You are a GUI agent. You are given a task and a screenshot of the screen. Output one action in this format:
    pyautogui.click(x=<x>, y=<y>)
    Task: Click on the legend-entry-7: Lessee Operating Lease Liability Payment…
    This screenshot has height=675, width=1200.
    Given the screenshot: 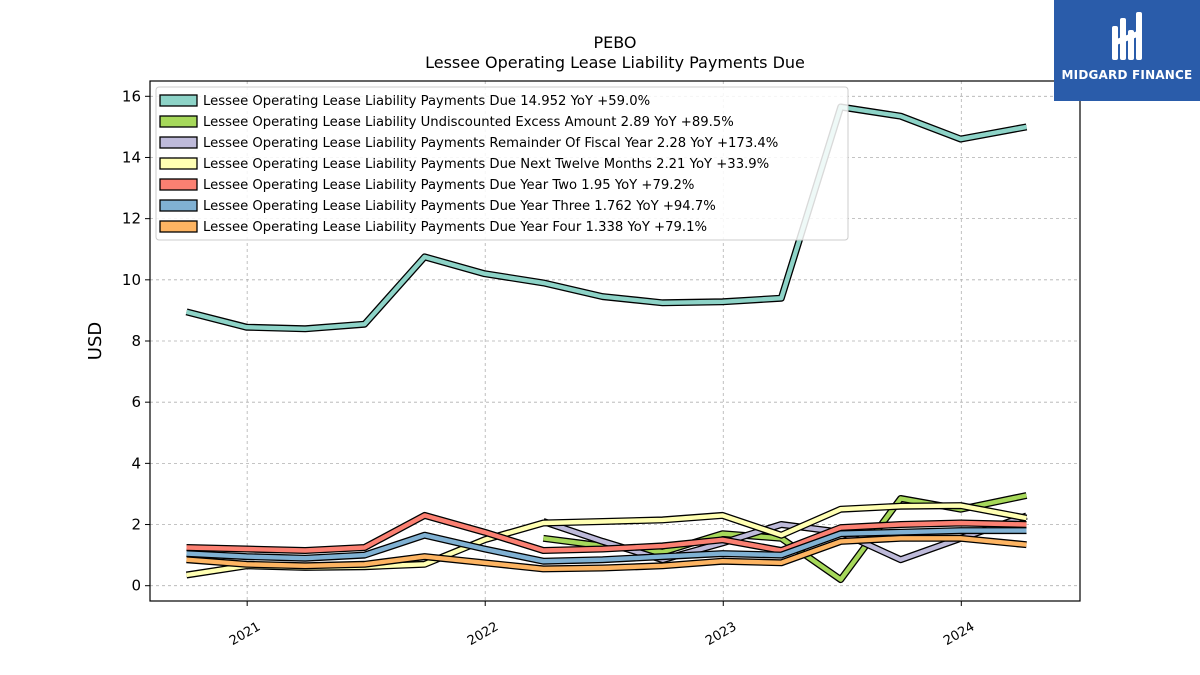 What is the action you would take?
    pyautogui.click(x=455, y=227)
    